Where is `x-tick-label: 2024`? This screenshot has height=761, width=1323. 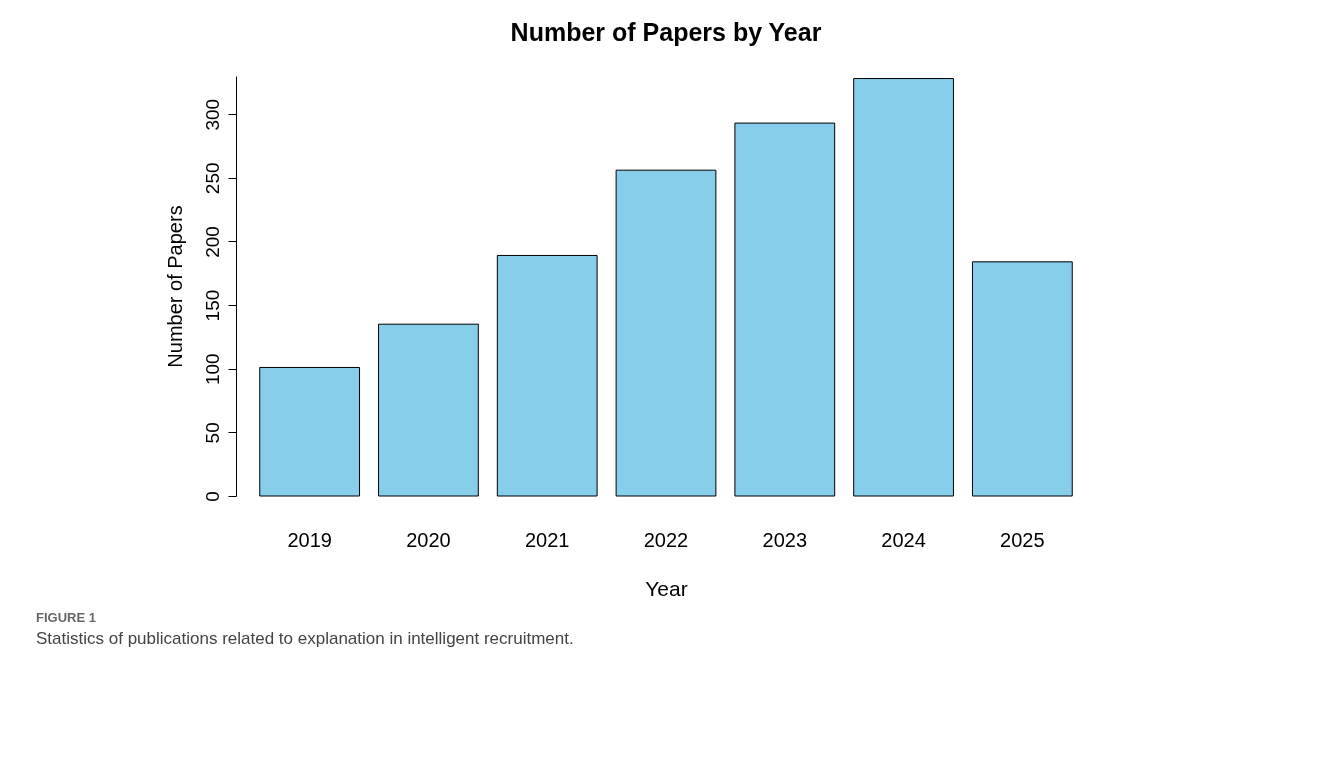
x-tick-label: 2024 is located at coordinates (903, 539).